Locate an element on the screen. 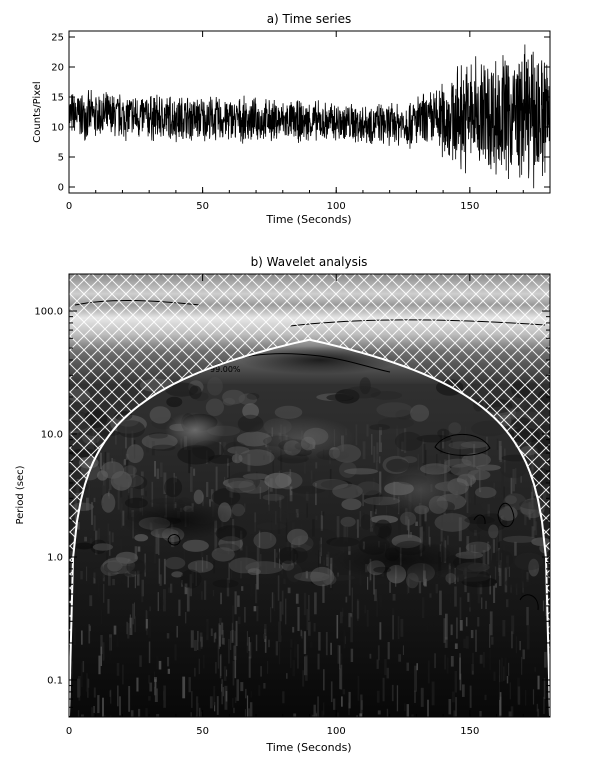  panel-a-y-tick-label: 10 is located at coordinates (57, 128).